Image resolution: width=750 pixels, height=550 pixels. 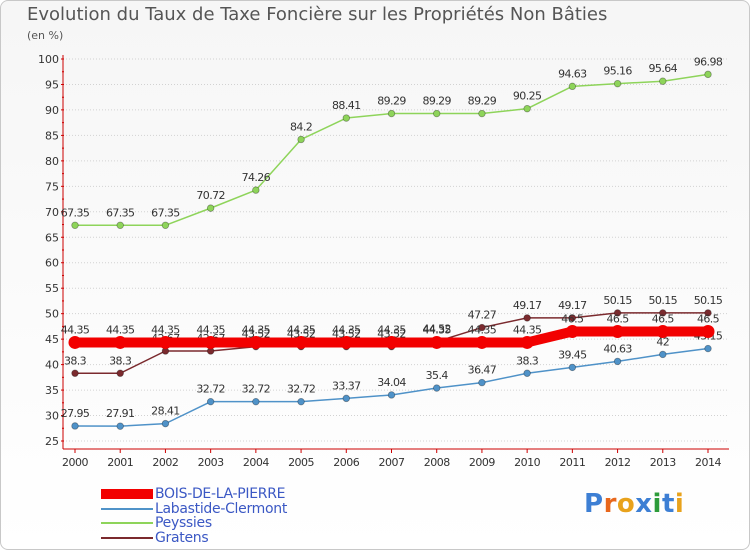 What do you see at coordinates (618, 462) in the screenshot?
I see `x-tick-label: 2012` at bounding box center [618, 462].